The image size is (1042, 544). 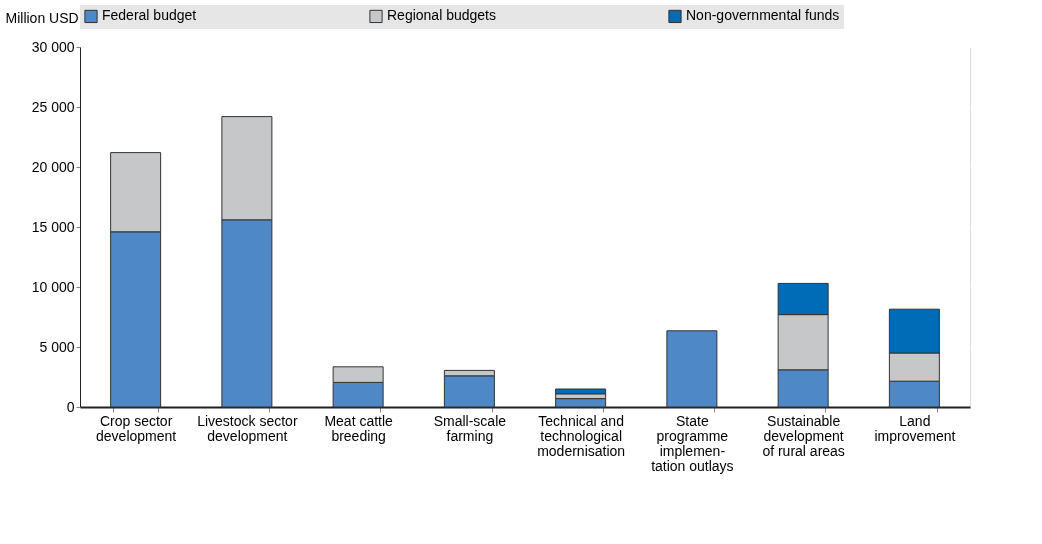 I want to click on y-tick-label: 30 000, so click(x=53, y=46).